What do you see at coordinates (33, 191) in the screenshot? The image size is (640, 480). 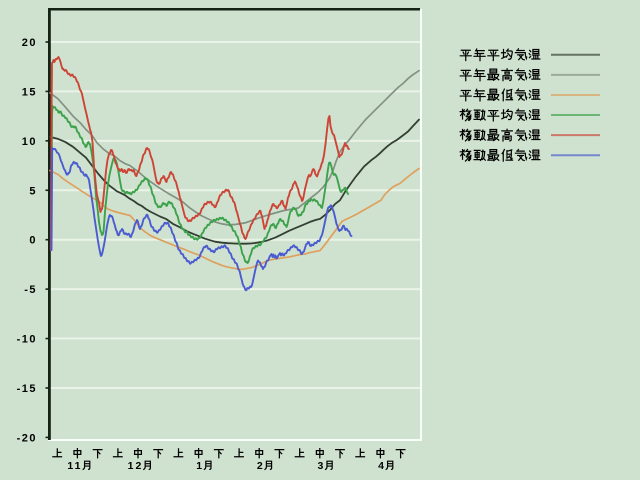 I see `svg-text: 5` at bounding box center [33, 191].